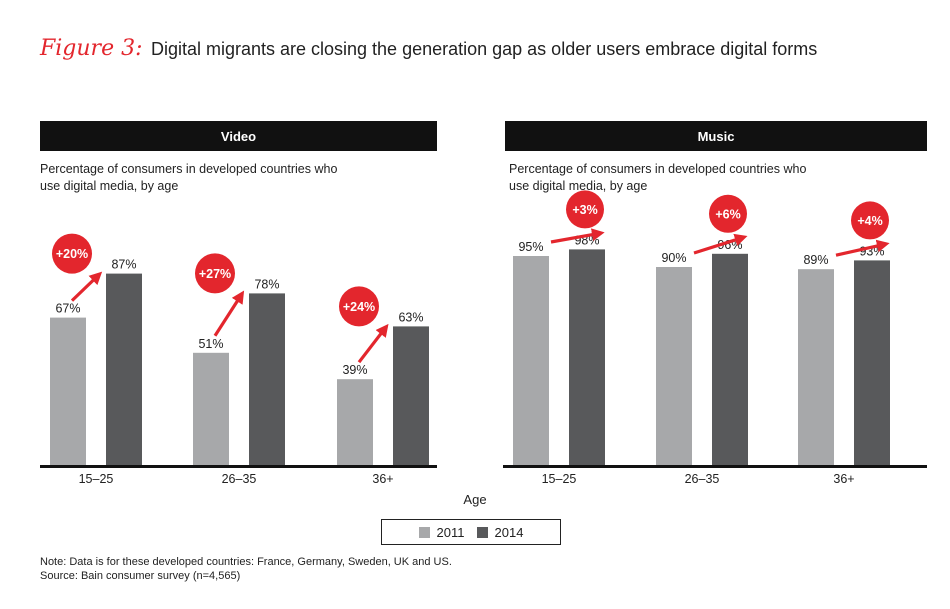  Describe the element at coordinates (475, 499) in the screenshot. I see `x-axis-title: Age` at that location.